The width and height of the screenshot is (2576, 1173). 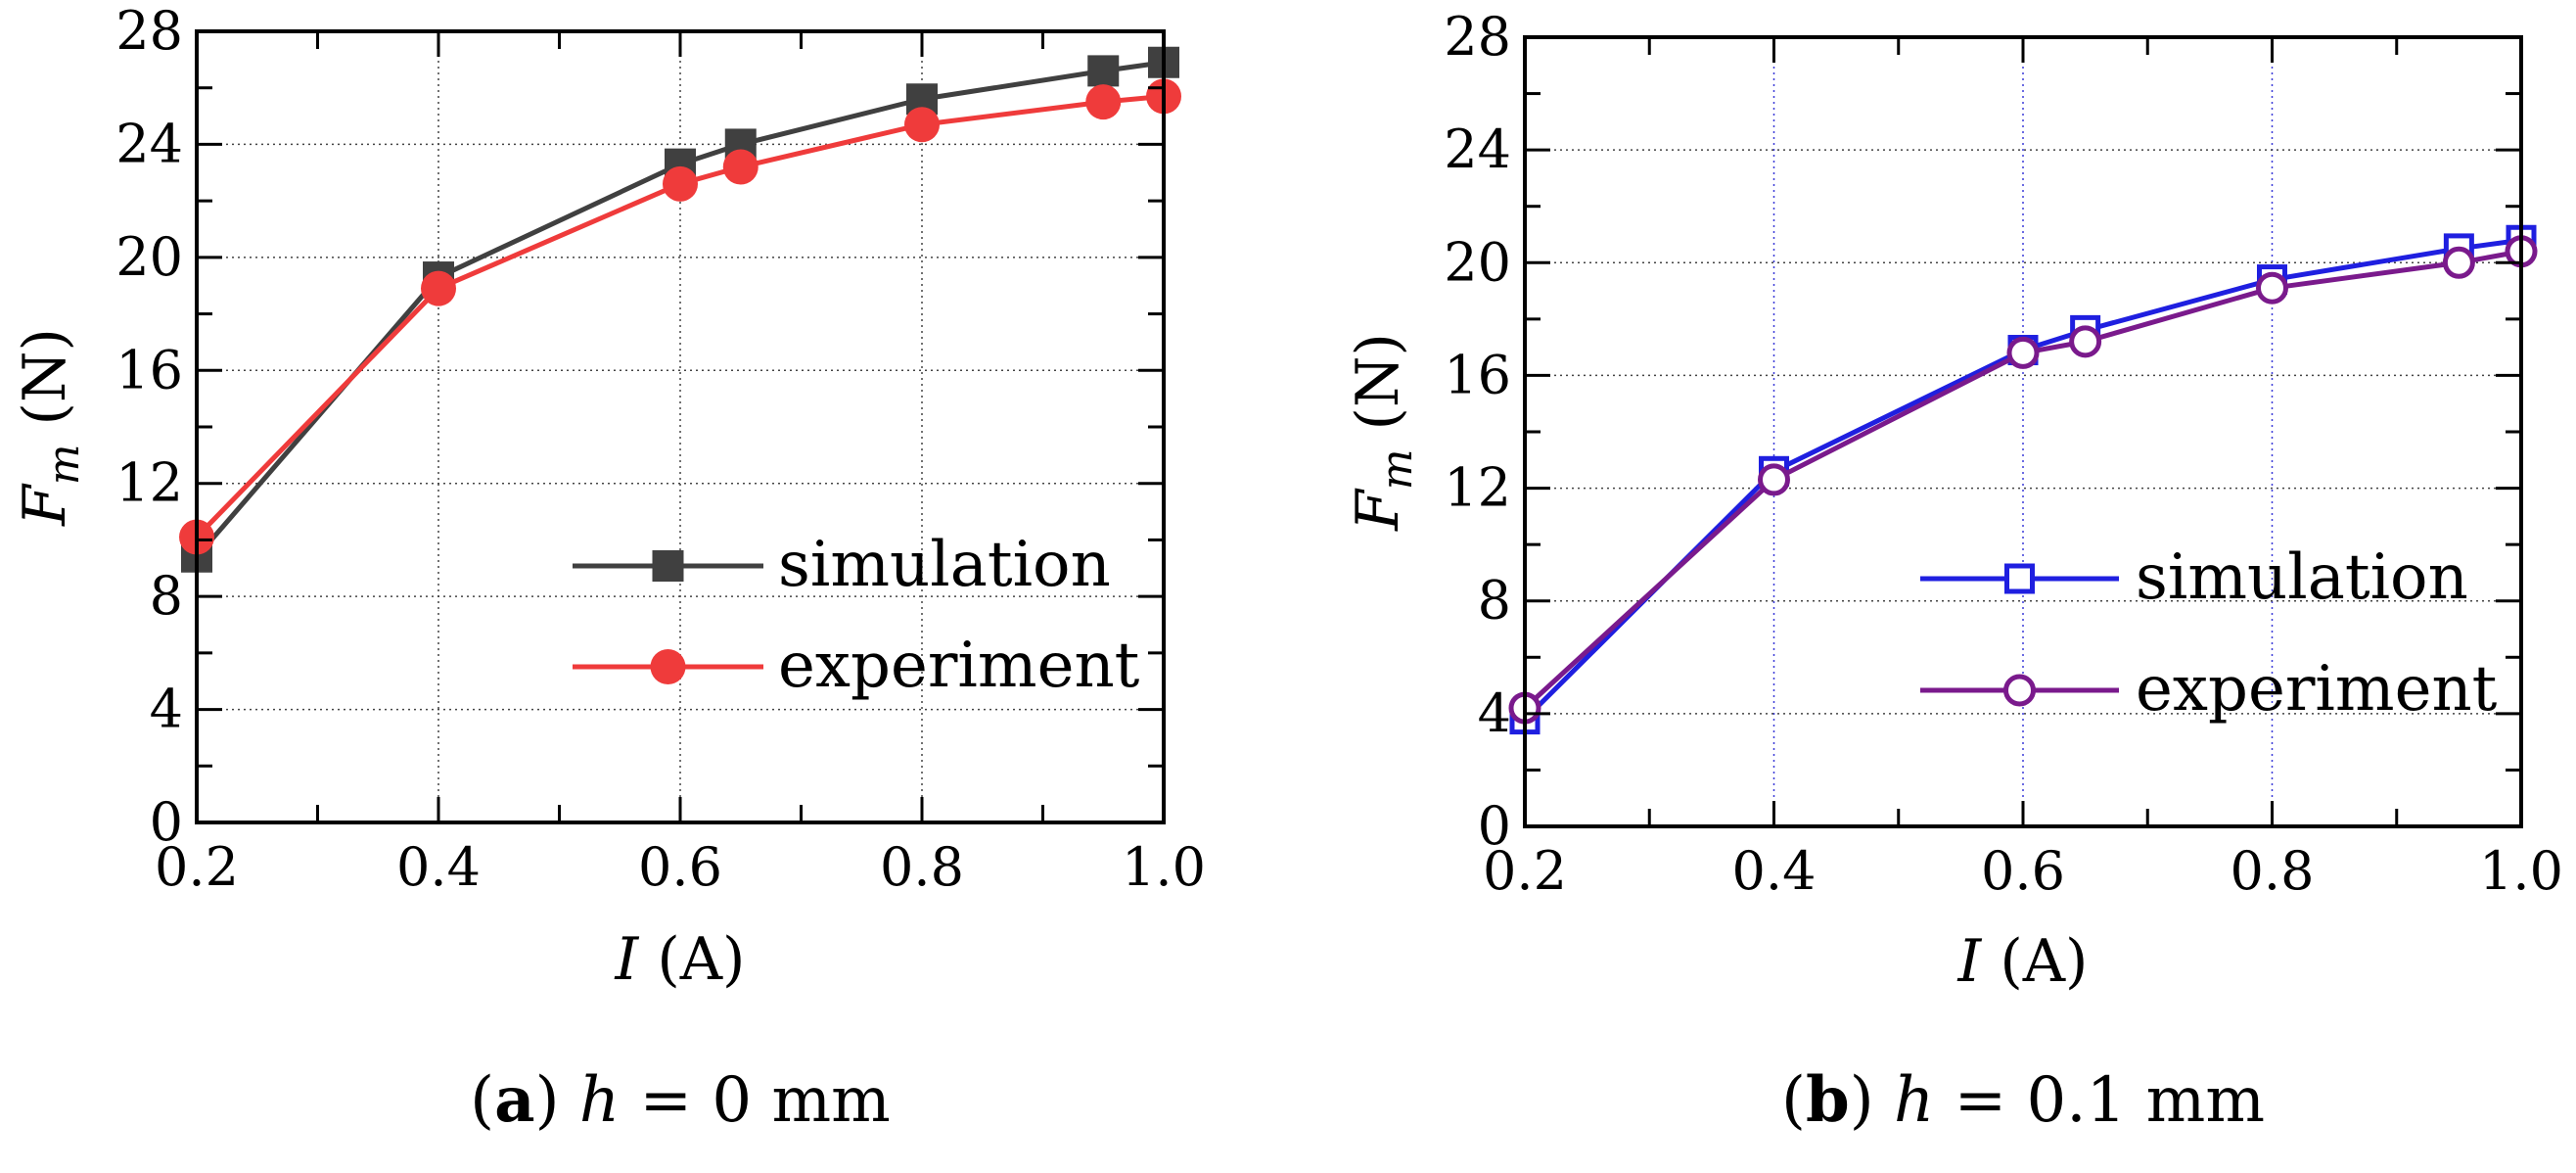 What do you see at coordinates (680, 1100) in the screenshot?
I see `caption-a: (a) h = 0 mm` at bounding box center [680, 1100].